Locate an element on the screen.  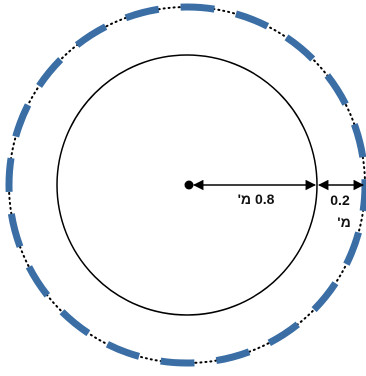
gap-value-label: 0.2 is located at coordinates (340, 200).